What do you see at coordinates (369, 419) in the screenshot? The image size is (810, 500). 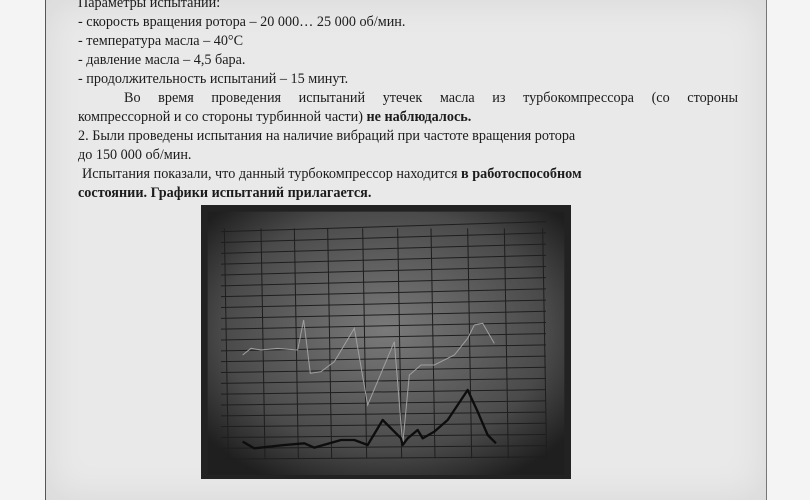 I see `curve-thick` at bounding box center [369, 419].